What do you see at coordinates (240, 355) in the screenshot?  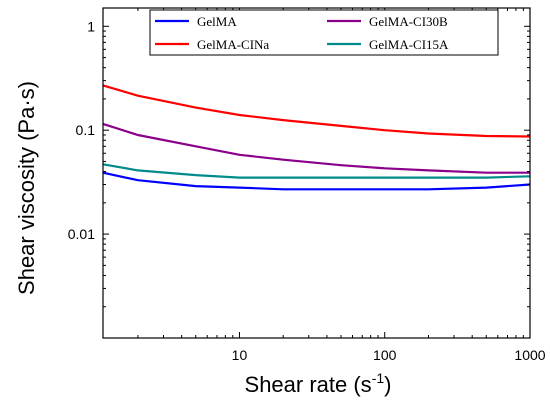 I see `x-tick-label: 10` at bounding box center [240, 355].